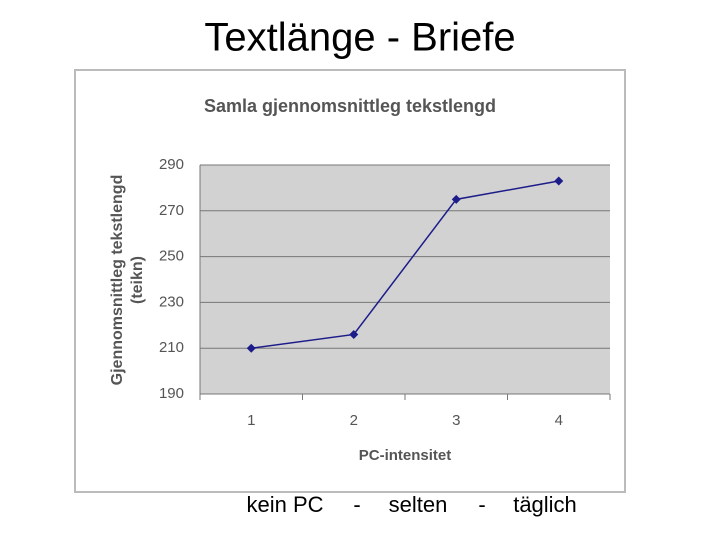 The width and height of the screenshot is (720, 540). Describe the element at coordinates (171, 393) in the screenshot. I see `y-tick-label: 190` at that location.